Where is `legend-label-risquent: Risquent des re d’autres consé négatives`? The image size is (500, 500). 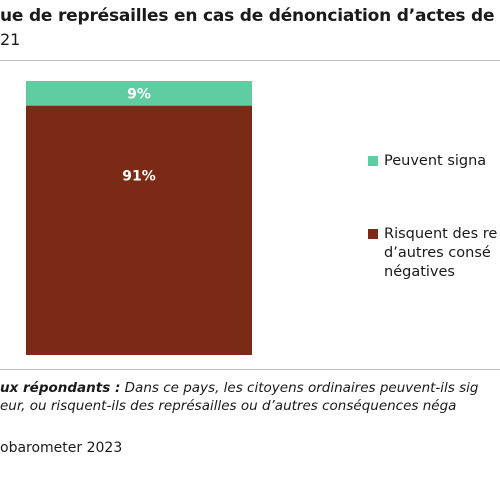
legend-label-risquent: Risquent des re d’autres consé négatives is located at coordinates (441, 253).